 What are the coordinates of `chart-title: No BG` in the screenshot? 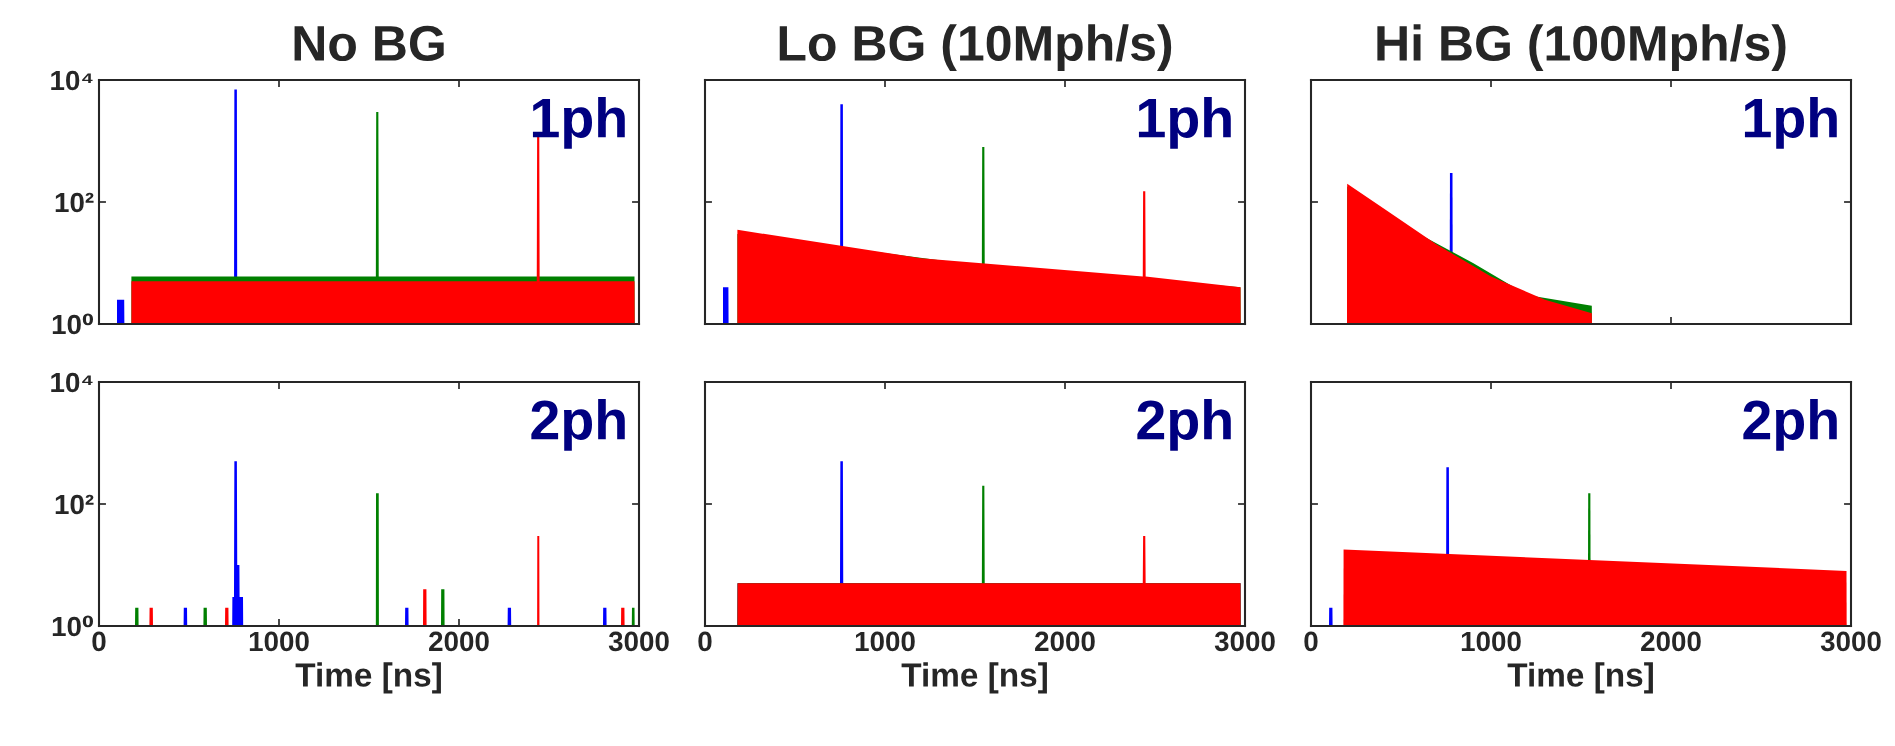 It's located at (369, 43).